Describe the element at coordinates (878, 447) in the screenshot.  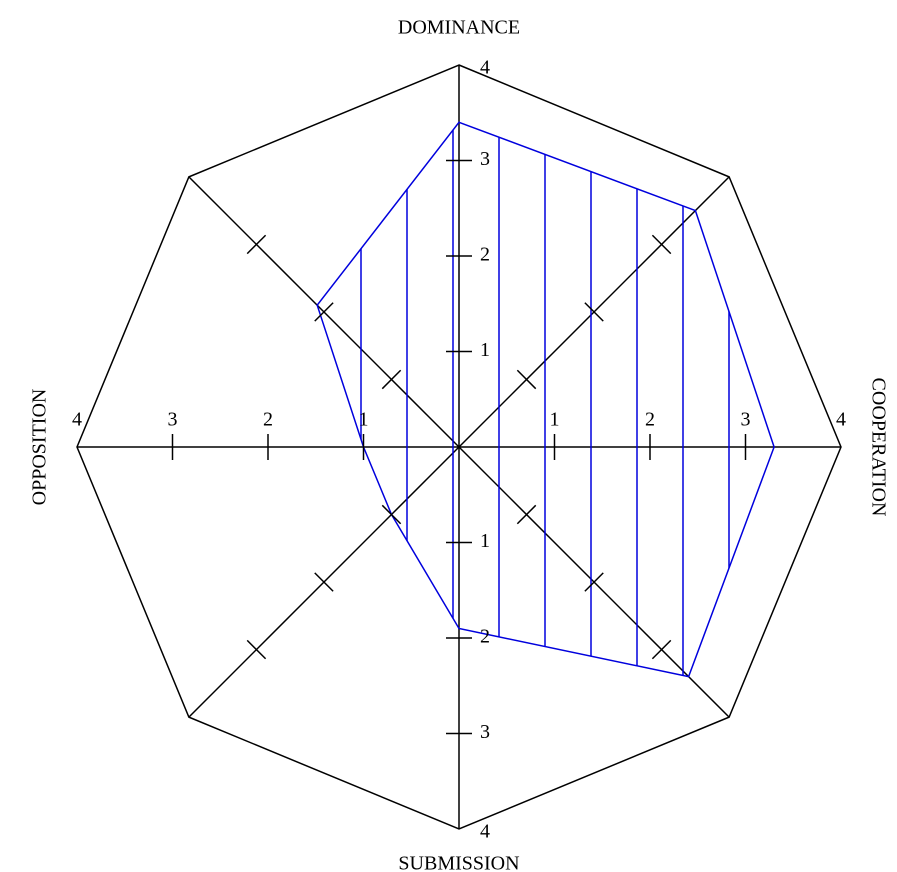
I see `axis-category-label: COOPERATION` at that location.